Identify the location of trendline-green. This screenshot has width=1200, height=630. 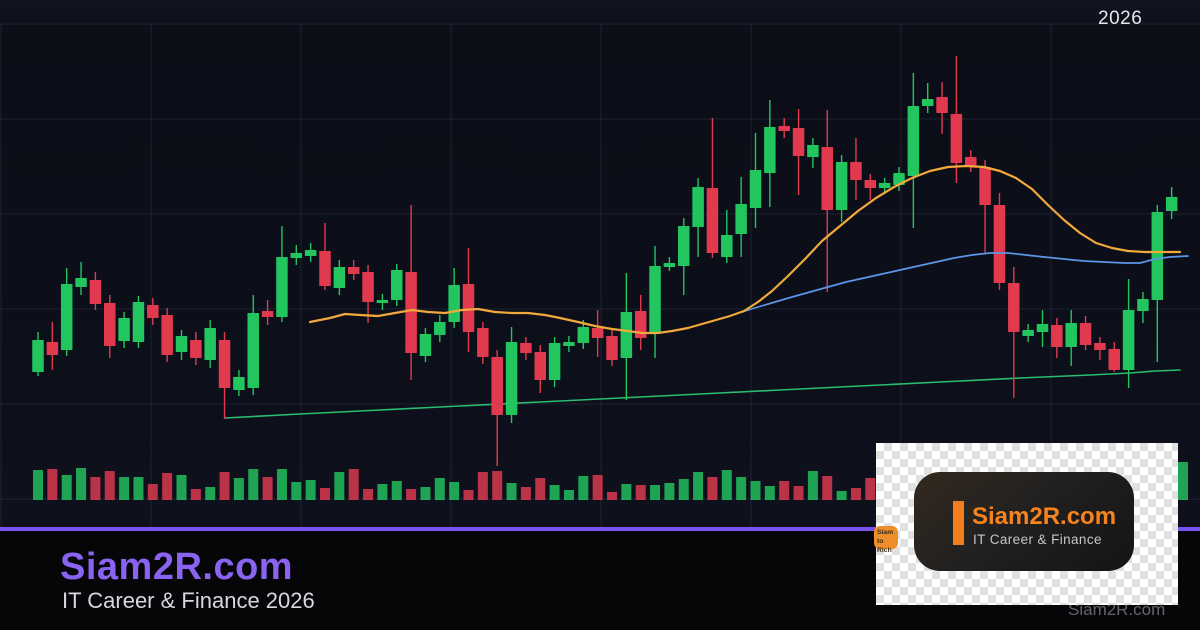
(702, 394).